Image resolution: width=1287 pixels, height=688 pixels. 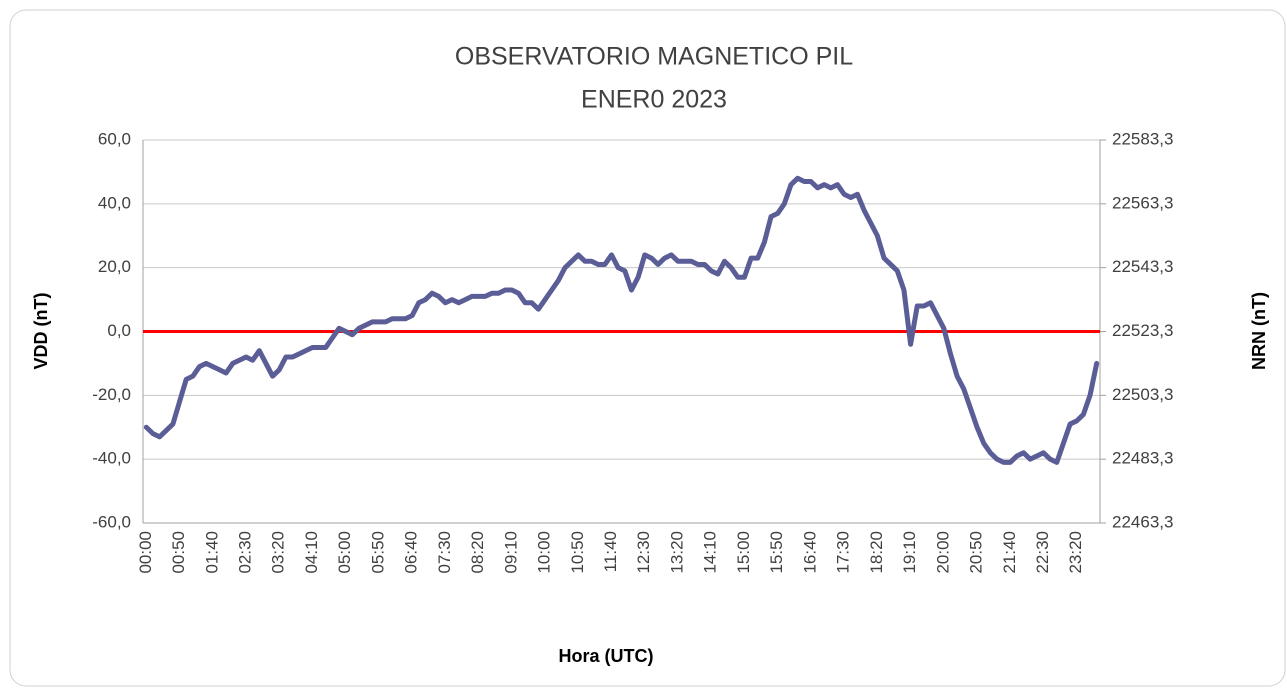 I want to click on y2-tick-label: 22483,3, so click(x=1142, y=458).